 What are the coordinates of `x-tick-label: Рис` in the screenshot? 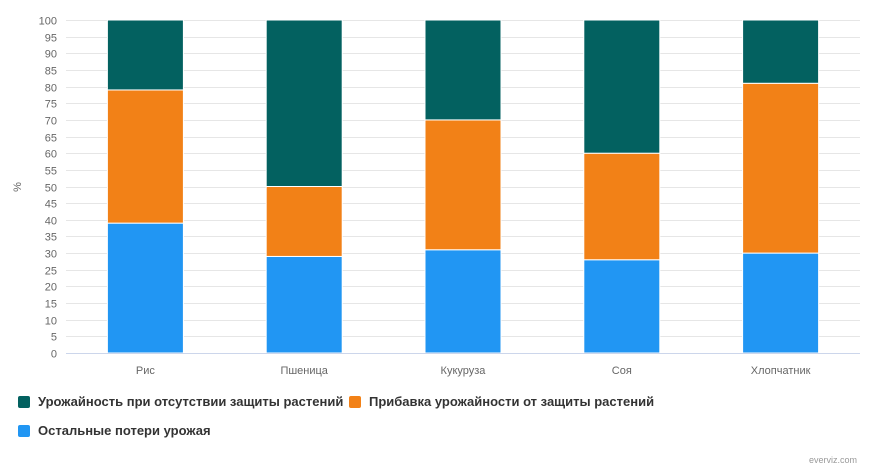 It's located at (145, 371).